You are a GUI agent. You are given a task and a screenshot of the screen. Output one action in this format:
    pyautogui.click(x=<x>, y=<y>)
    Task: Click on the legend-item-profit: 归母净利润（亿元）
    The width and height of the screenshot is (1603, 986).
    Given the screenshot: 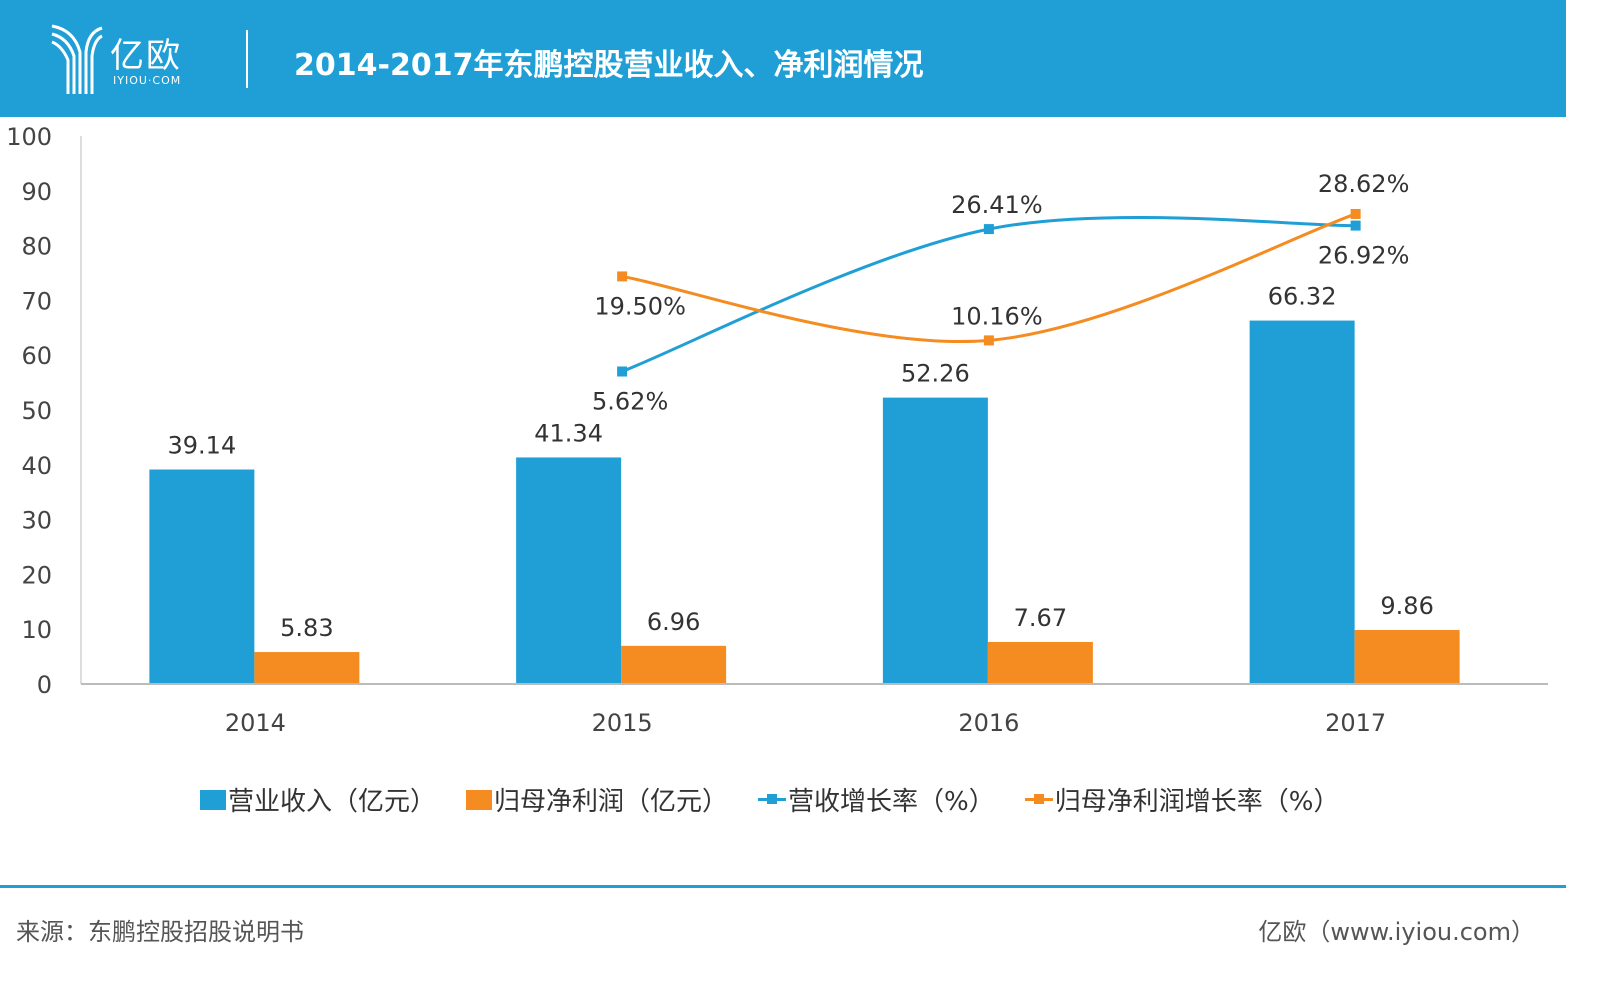 What is the action you would take?
    pyautogui.click(x=597, y=799)
    